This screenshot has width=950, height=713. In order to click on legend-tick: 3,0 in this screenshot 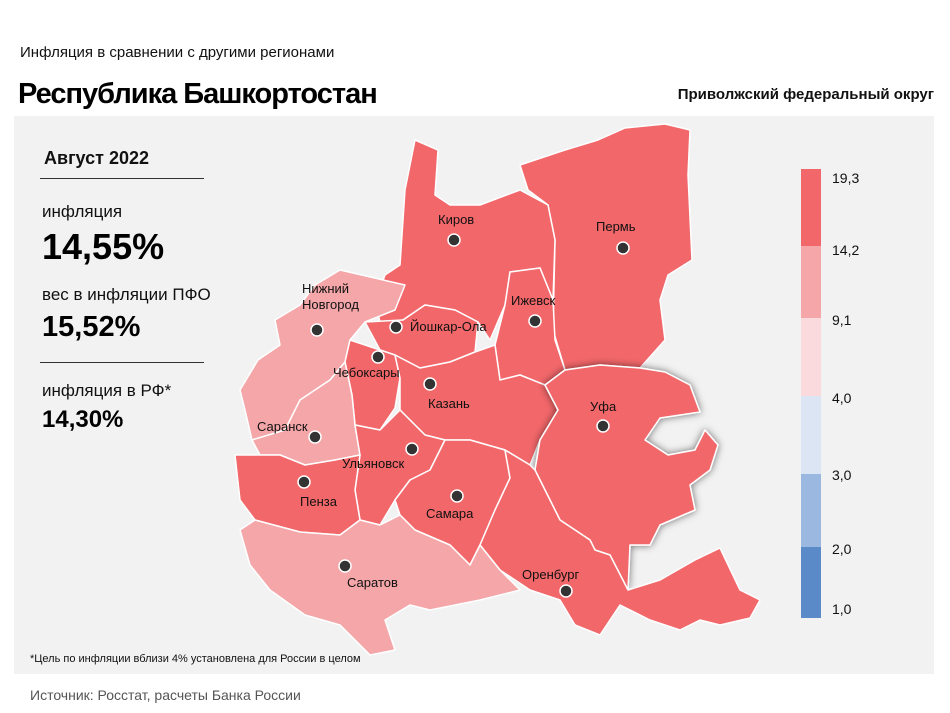, I will do `click(842, 475)`.